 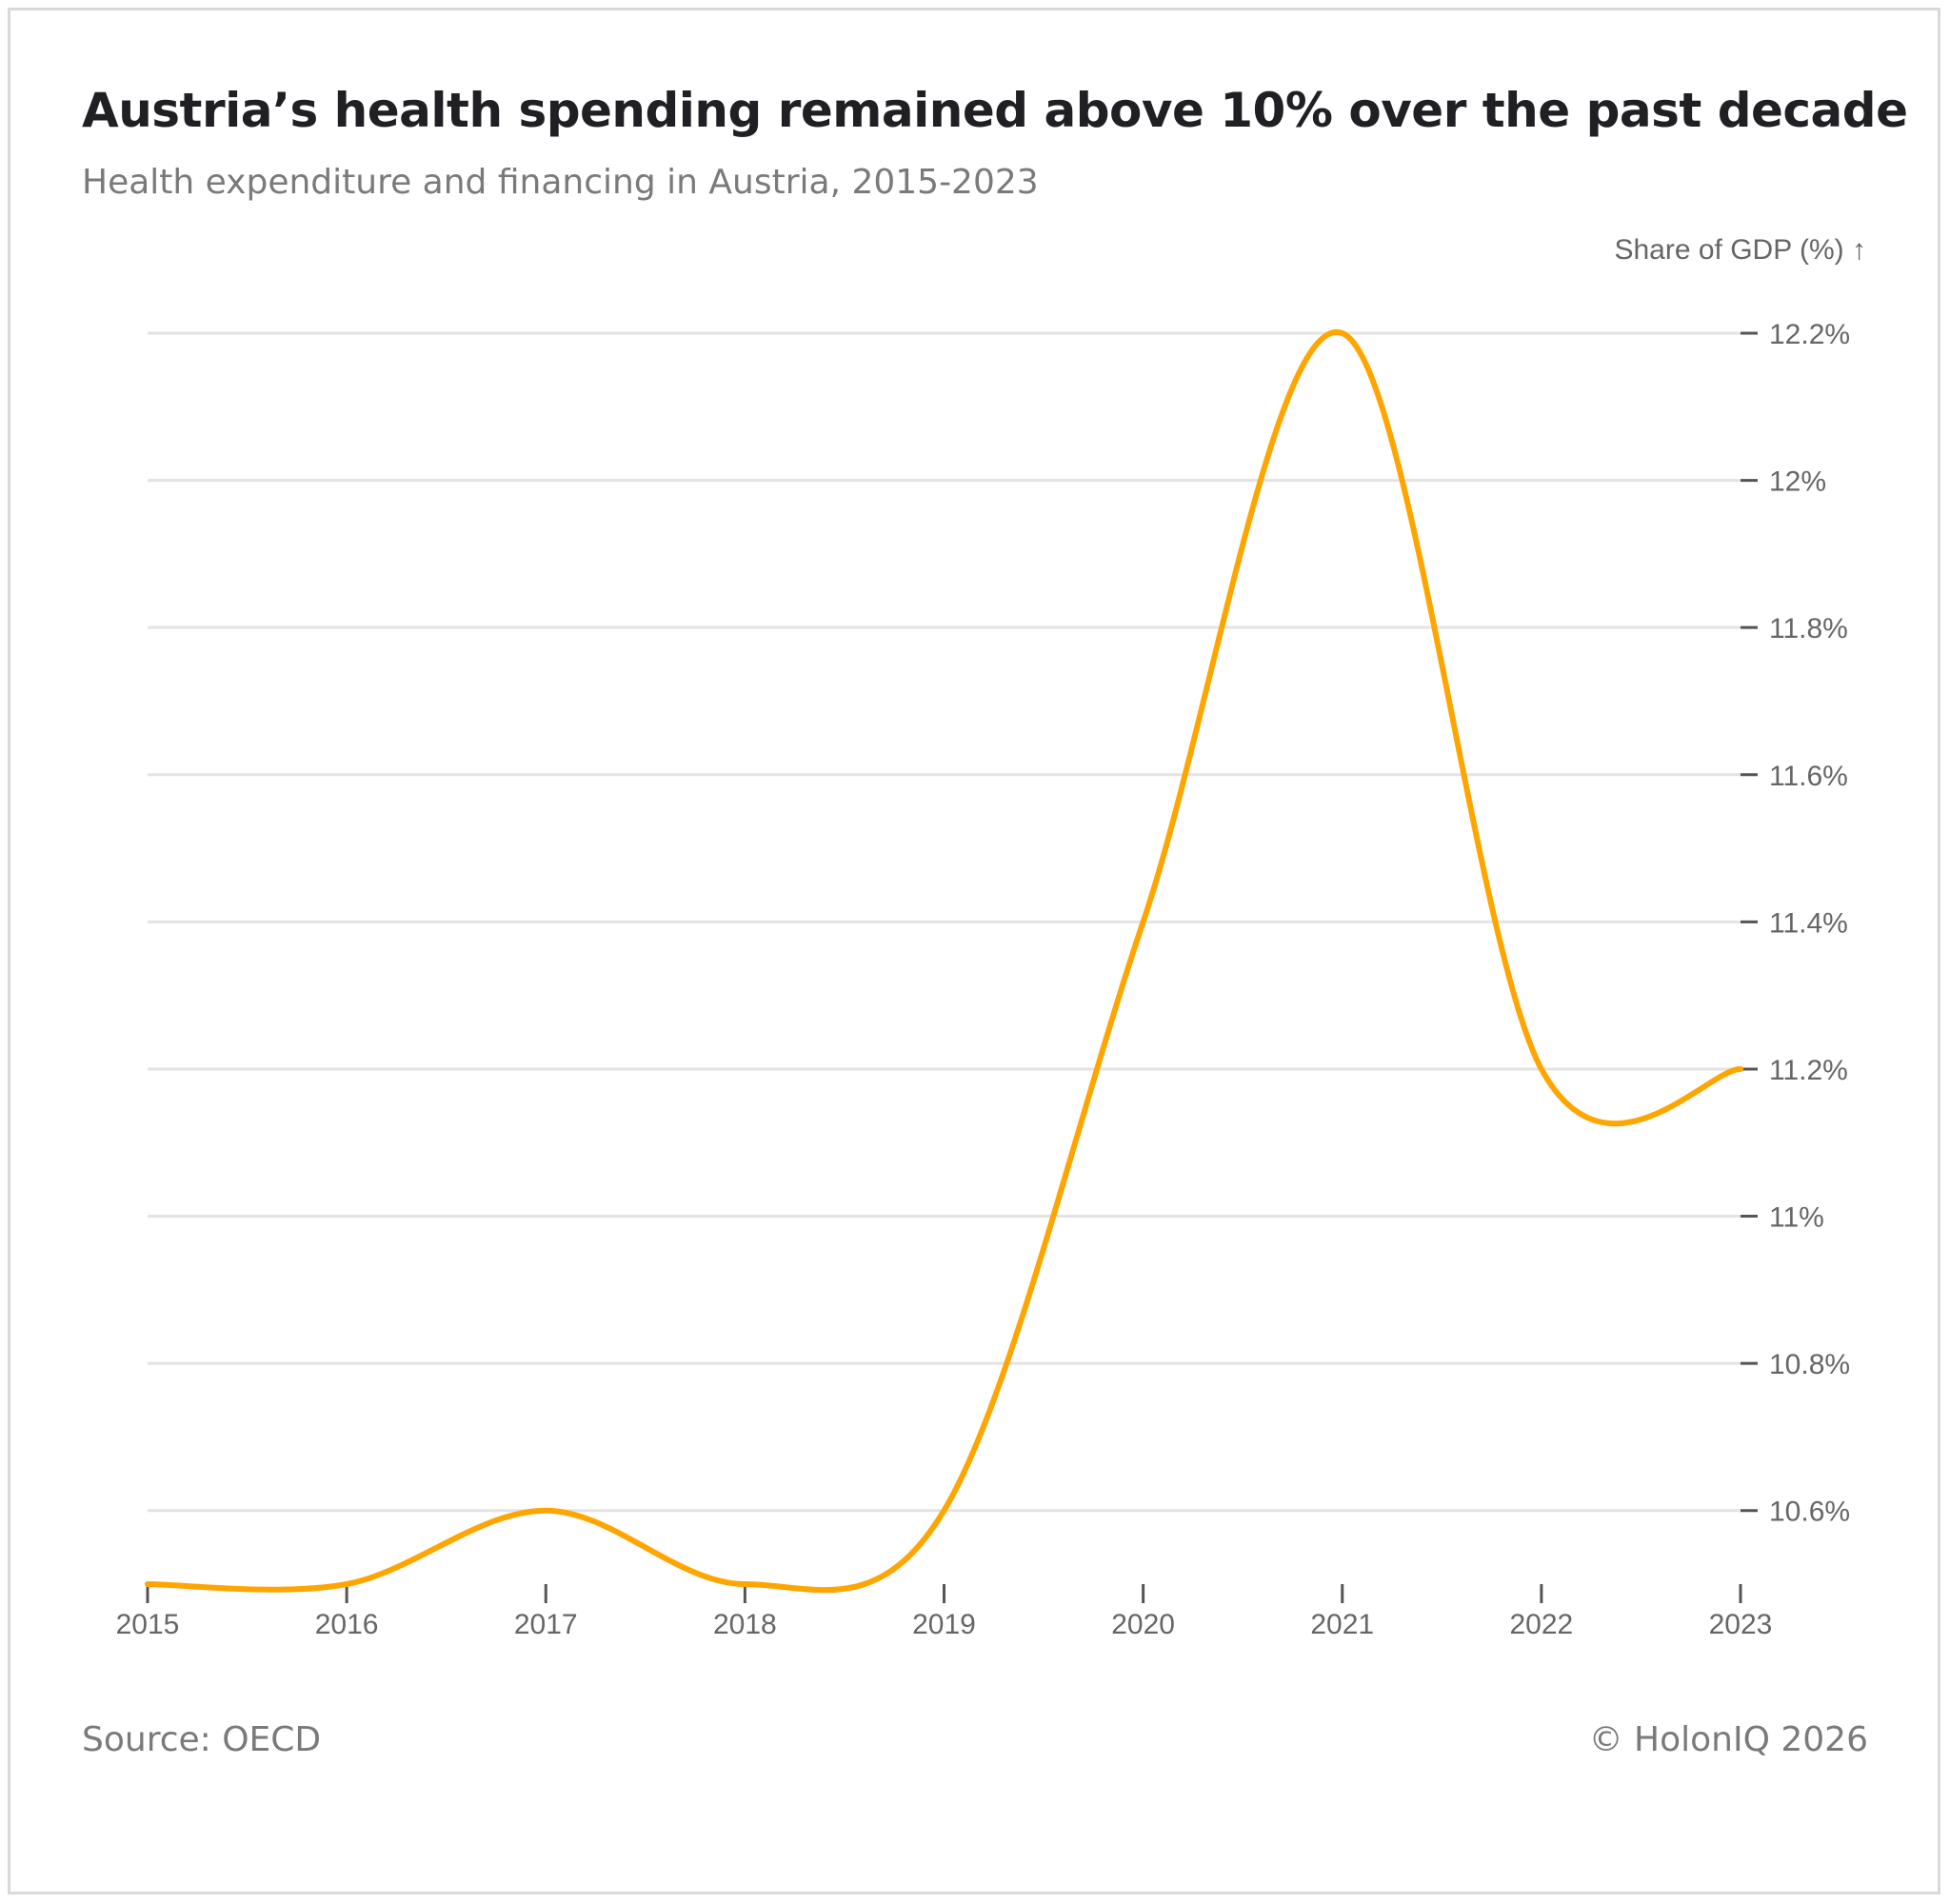 What do you see at coordinates (1728, 1739) in the screenshot?
I see `copyright-note: © HolonIQ 2026` at bounding box center [1728, 1739].